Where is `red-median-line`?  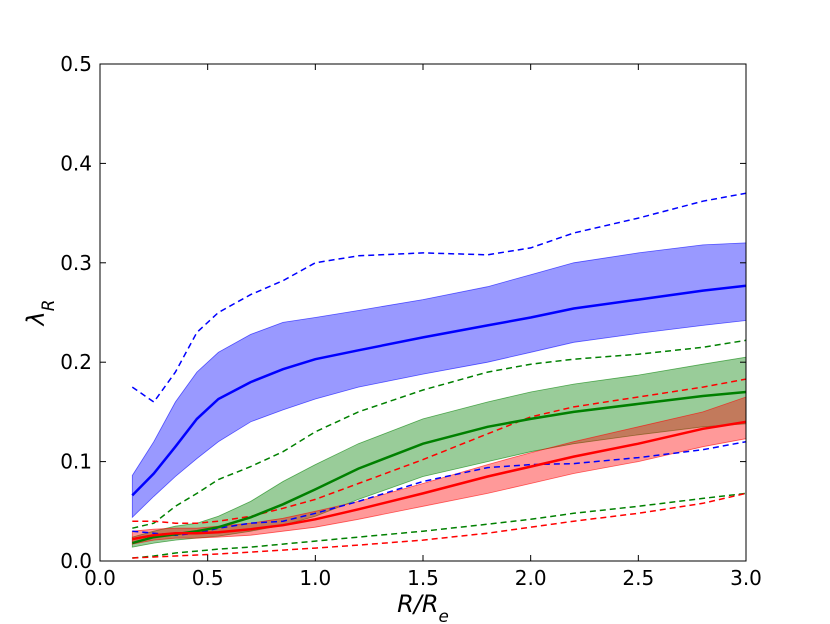 red-median-line is located at coordinates (439, 480).